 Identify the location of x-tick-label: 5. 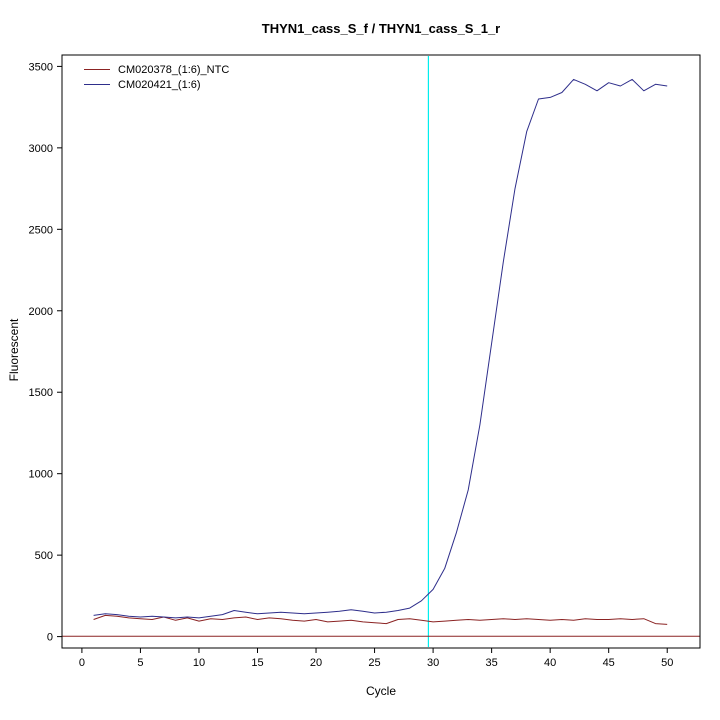
(140, 663).